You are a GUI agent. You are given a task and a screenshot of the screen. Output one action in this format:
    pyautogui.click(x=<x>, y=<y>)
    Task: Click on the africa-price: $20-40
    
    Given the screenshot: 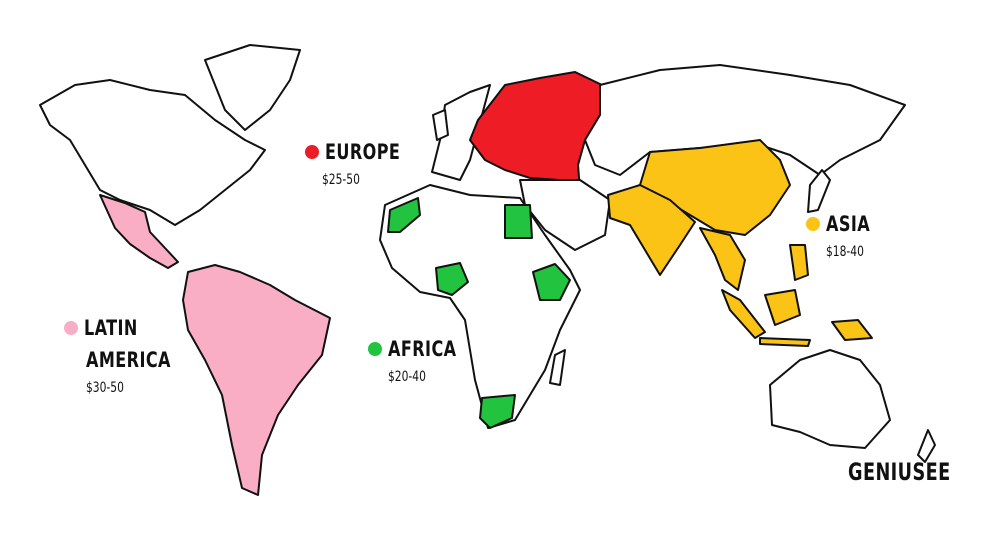 What is the action you would take?
    pyautogui.click(x=407, y=377)
    